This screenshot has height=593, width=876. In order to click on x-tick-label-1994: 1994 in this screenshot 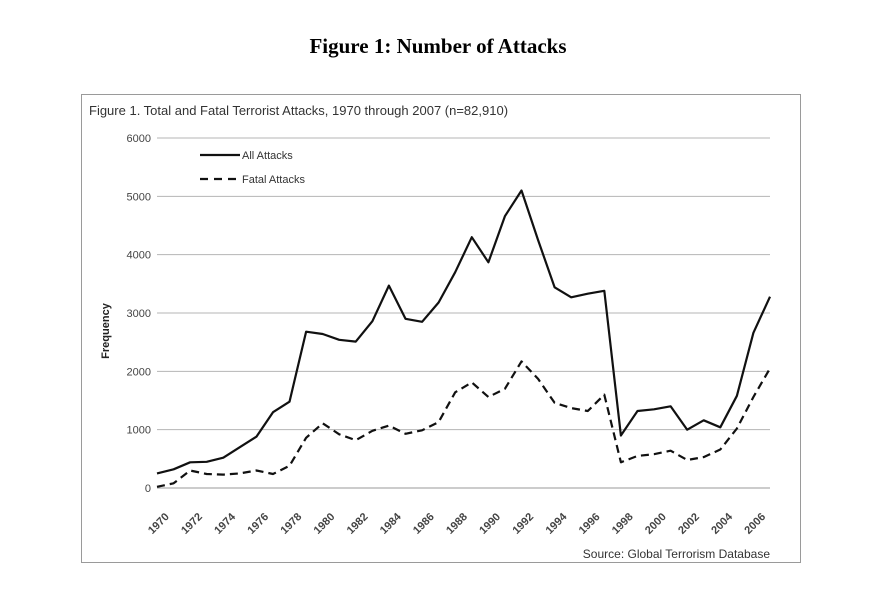, I will do `click(557, 523)`.